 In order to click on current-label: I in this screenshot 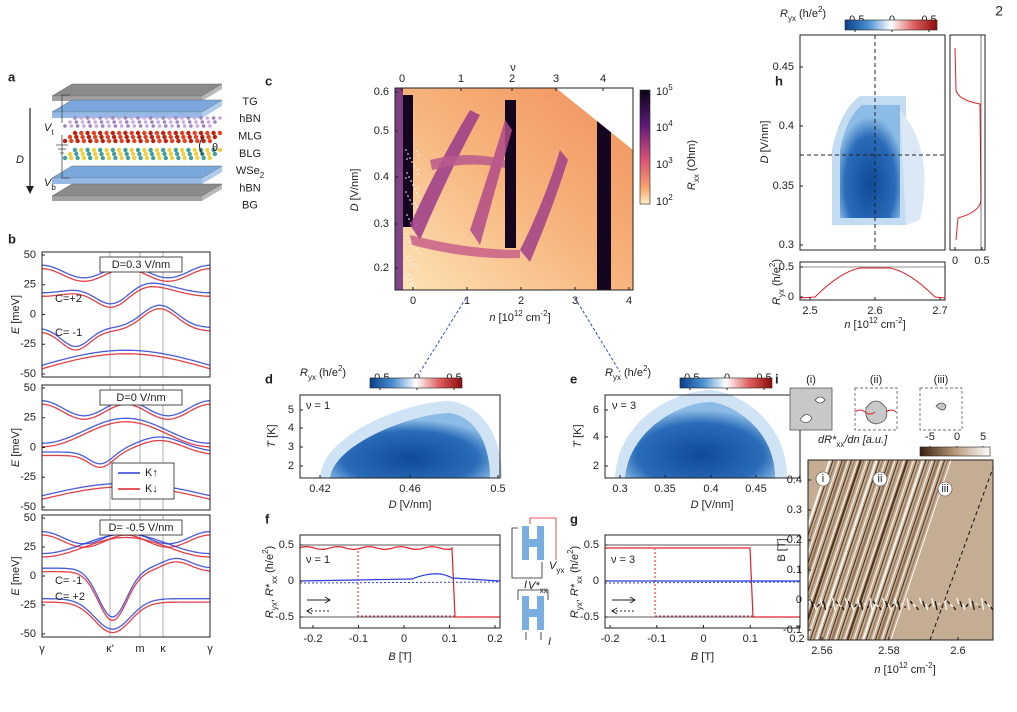, I will do `click(525, 585)`.